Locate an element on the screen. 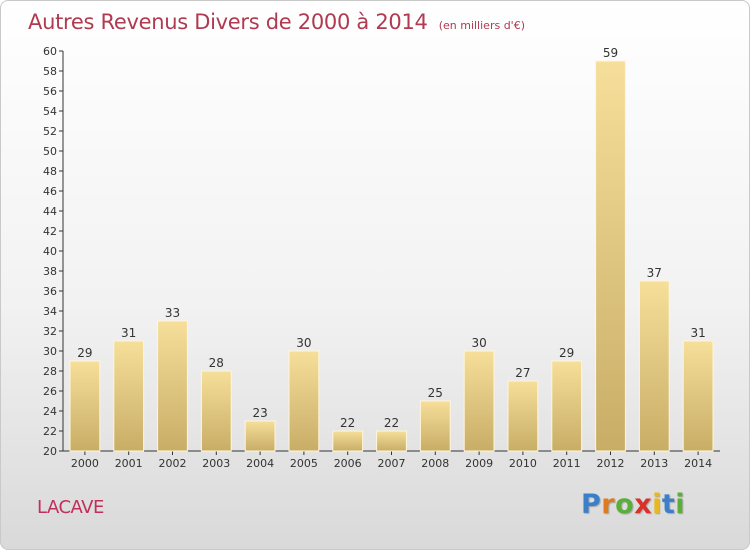 The width and height of the screenshot is (750, 550). y-tick-label: 26 is located at coordinates (50, 391).